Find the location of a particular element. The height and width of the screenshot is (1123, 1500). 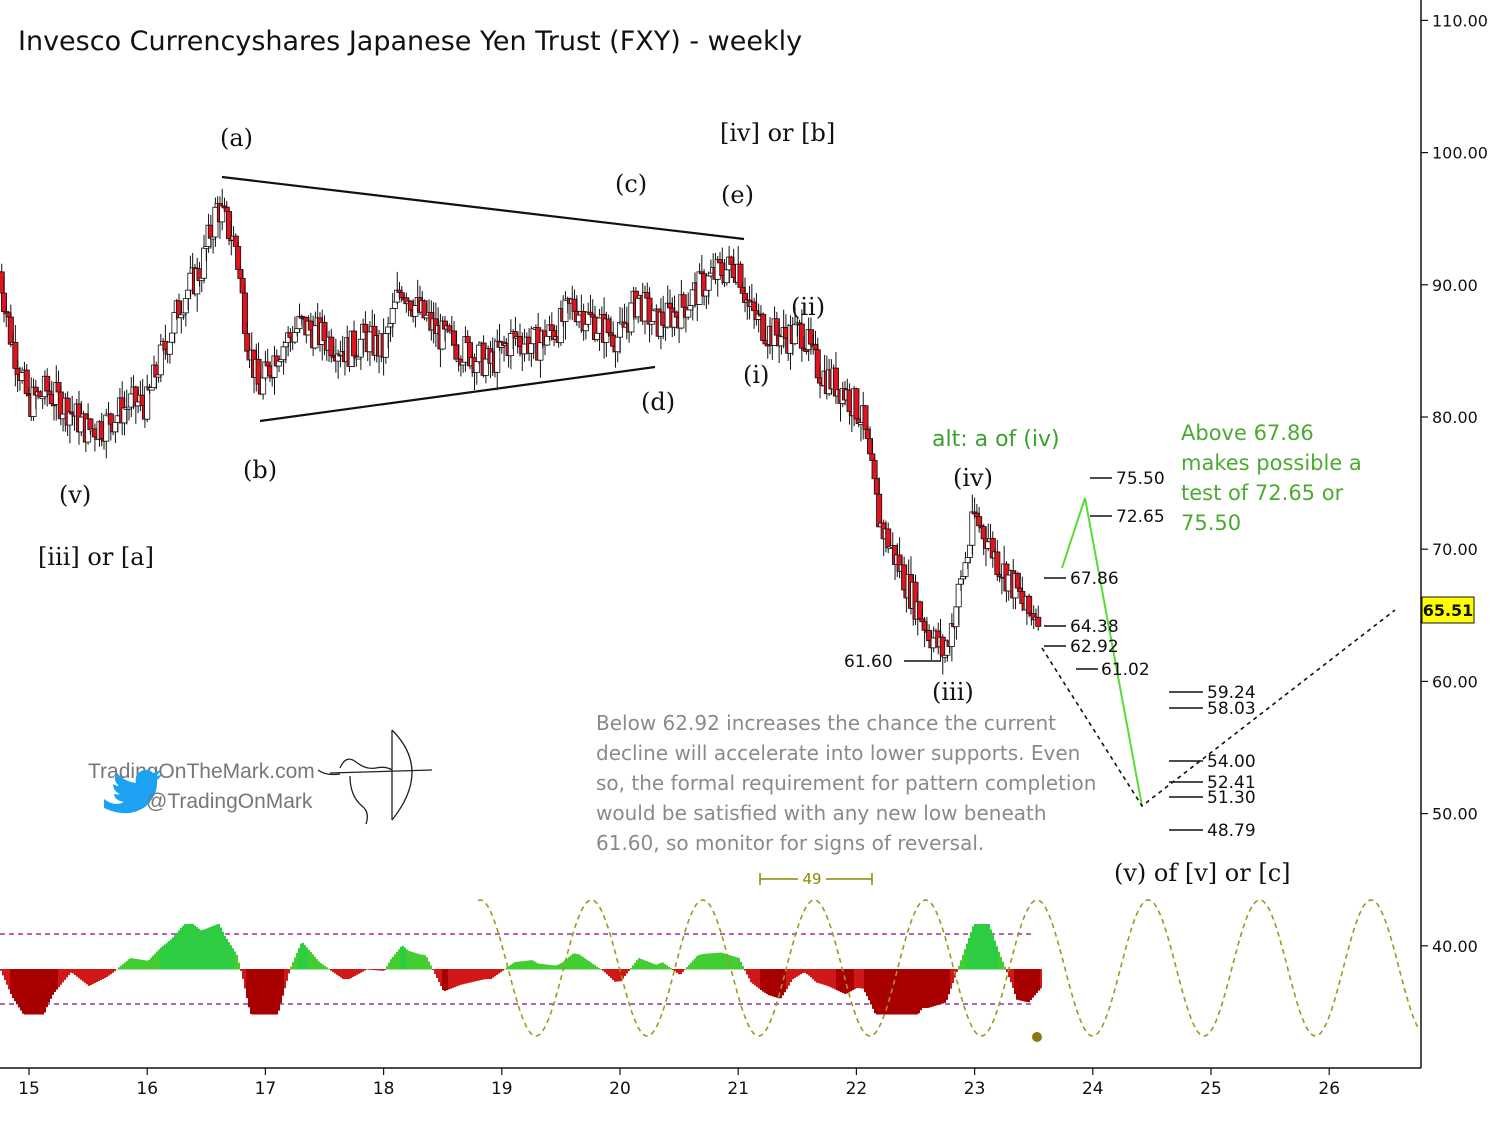

y-tick-label: 60.00 is located at coordinates (1455, 681).